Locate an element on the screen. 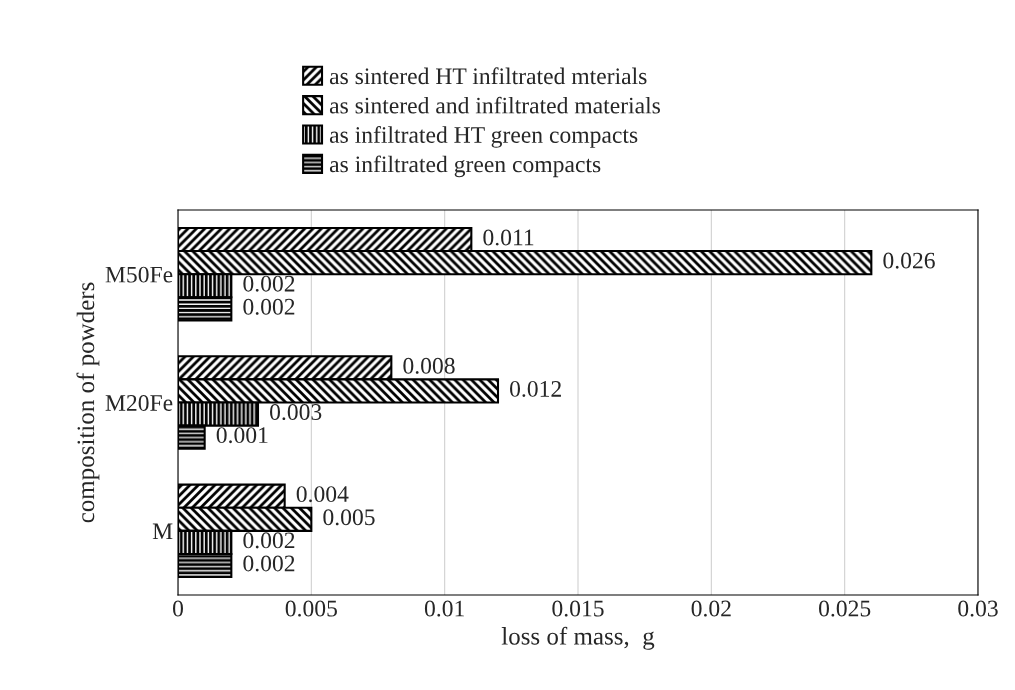 This screenshot has height=690, width=1015. data-label: 0.003 is located at coordinates (296, 412).